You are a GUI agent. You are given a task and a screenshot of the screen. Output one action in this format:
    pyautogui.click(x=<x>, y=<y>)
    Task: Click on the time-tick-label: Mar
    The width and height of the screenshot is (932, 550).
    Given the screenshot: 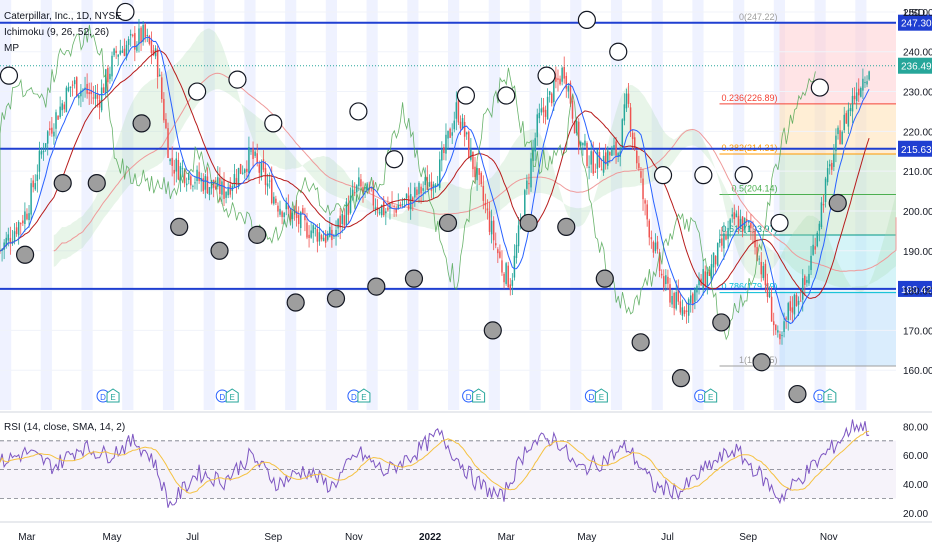 What is the action you would take?
    pyautogui.click(x=27, y=537)
    